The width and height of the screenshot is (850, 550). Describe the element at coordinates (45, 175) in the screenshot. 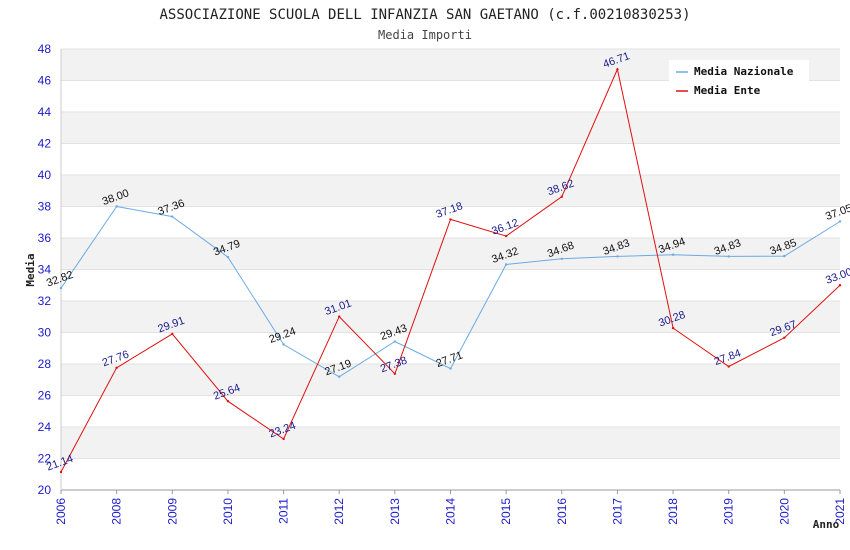

I see `y-tick-label: 40` at that location.